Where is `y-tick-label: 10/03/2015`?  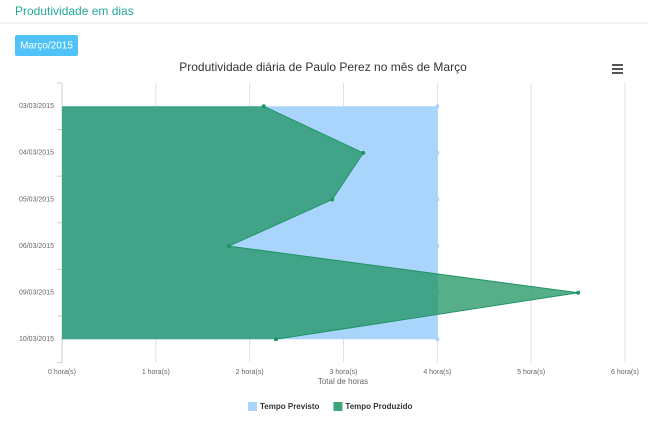 y-tick-label: 10/03/2015 is located at coordinates (36, 339).